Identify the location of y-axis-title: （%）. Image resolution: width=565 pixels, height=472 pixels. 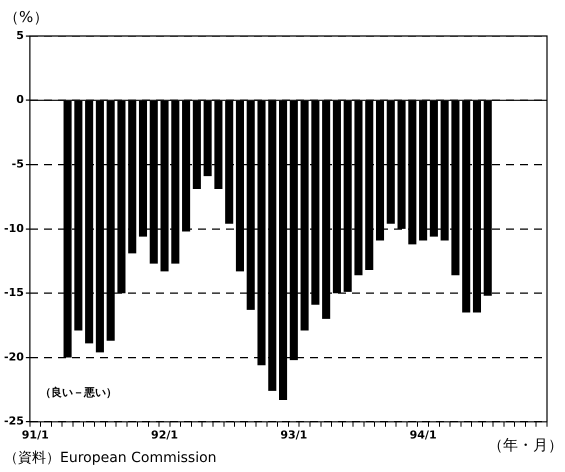
(26, 17).